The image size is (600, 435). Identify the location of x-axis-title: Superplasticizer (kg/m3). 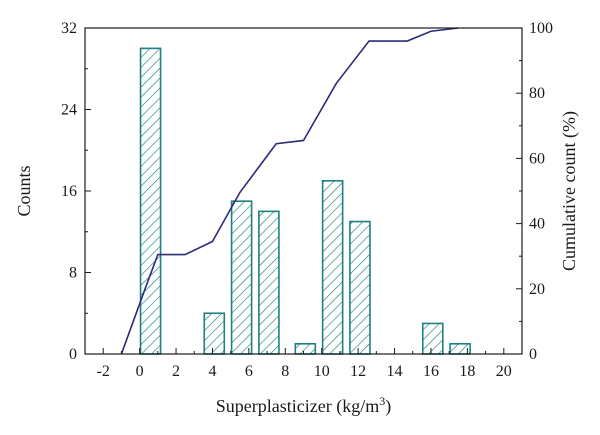
(303, 405).